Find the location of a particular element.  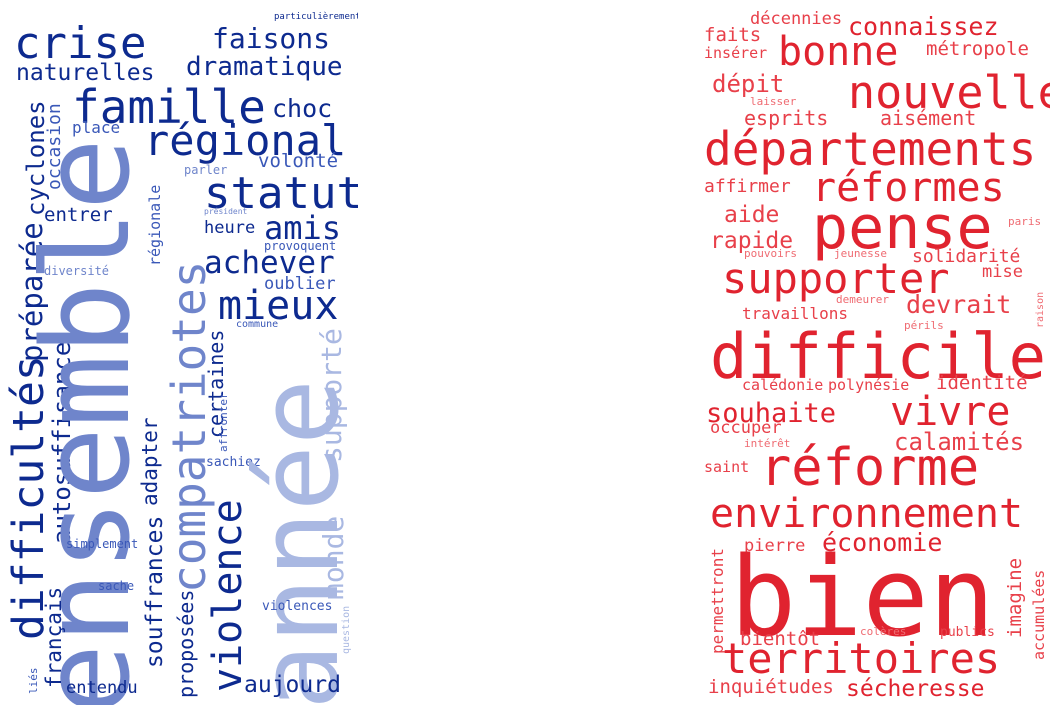

word-amis: amis is located at coordinates (303, 228).